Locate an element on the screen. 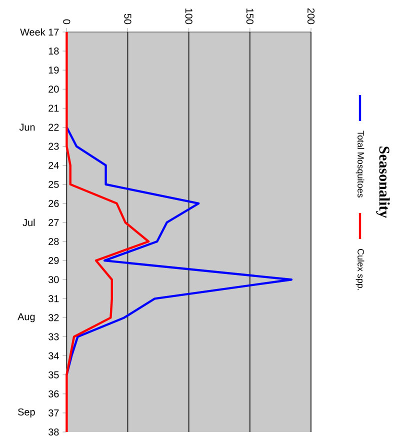 This screenshot has height=440, width=402. y-tick-label: 24 is located at coordinates (53, 165).